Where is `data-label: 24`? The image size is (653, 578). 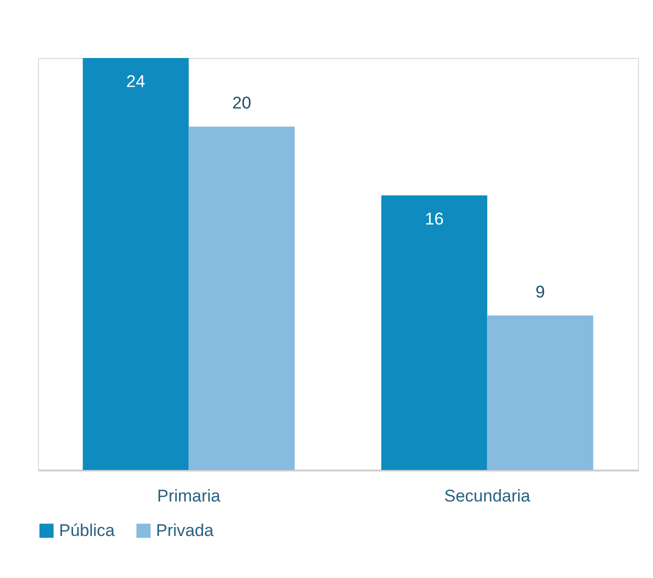
data-label: 24 is located at coordinates (136, 81).